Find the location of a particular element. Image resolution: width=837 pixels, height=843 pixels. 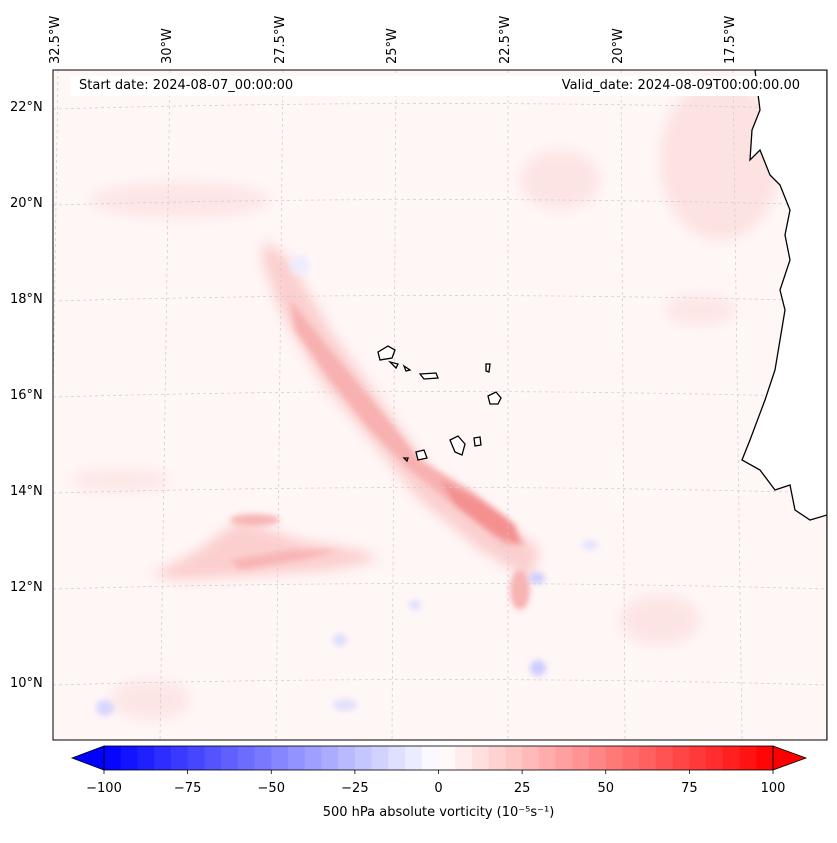

colorbar is located at coordinates (439, 759).